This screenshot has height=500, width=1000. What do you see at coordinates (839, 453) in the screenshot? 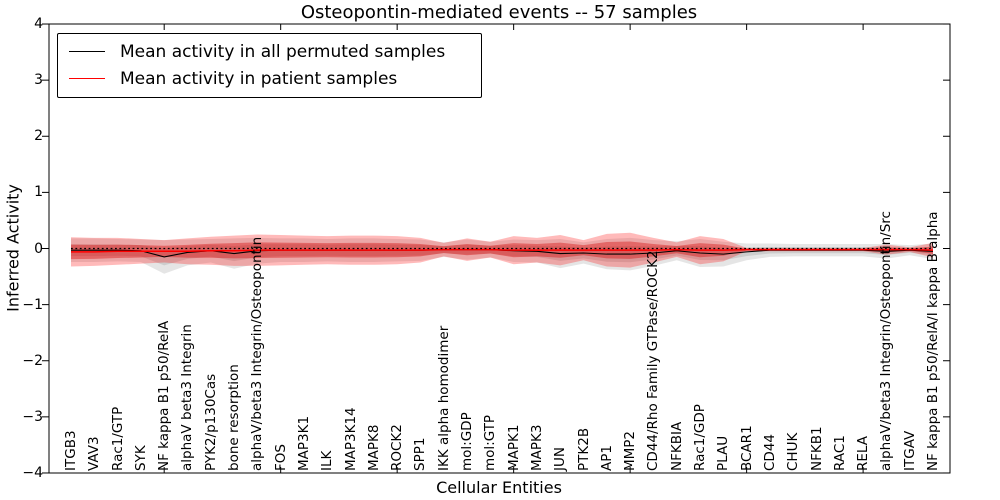
I see `x-tick-label: RAC1` at bounding box center [839, 453].